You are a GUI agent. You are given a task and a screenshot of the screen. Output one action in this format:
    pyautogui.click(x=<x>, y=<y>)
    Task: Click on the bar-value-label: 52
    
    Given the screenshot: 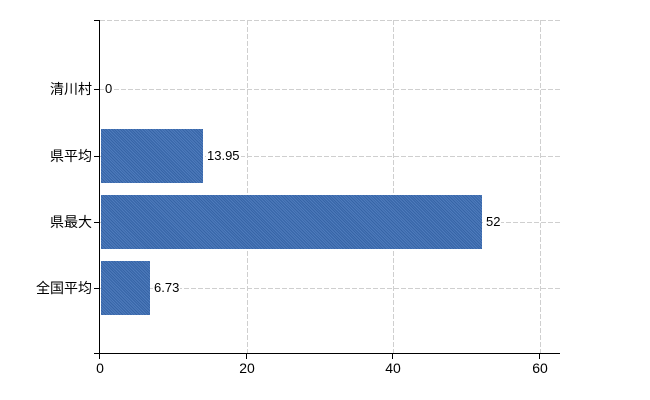 What is the action you would take?
    pyautogui.click(x=493, y=221)
    